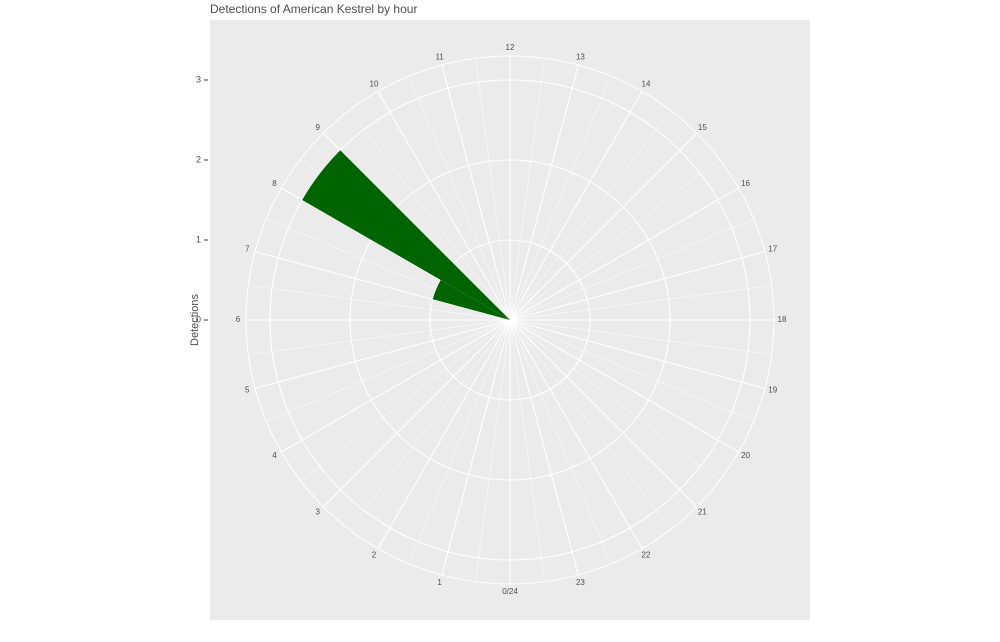 The height and width of the screenshot is (642, 1000). What do you see at coordinates (772, 390) in the screenshot?
I see `x-tick-label: 19` at bounding box center [772, 390].